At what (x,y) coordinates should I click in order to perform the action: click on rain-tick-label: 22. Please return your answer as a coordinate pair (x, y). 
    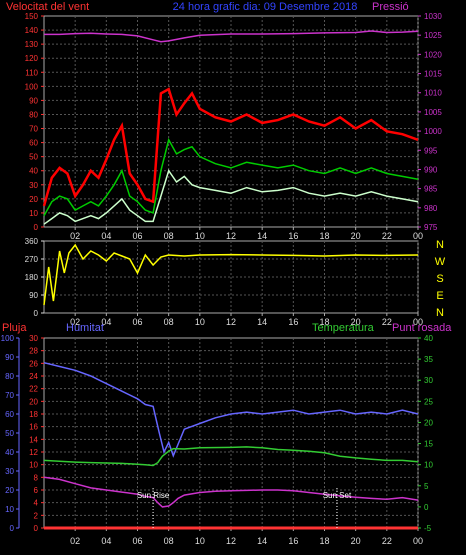
    Looking at the image, I should click on (33, 389).